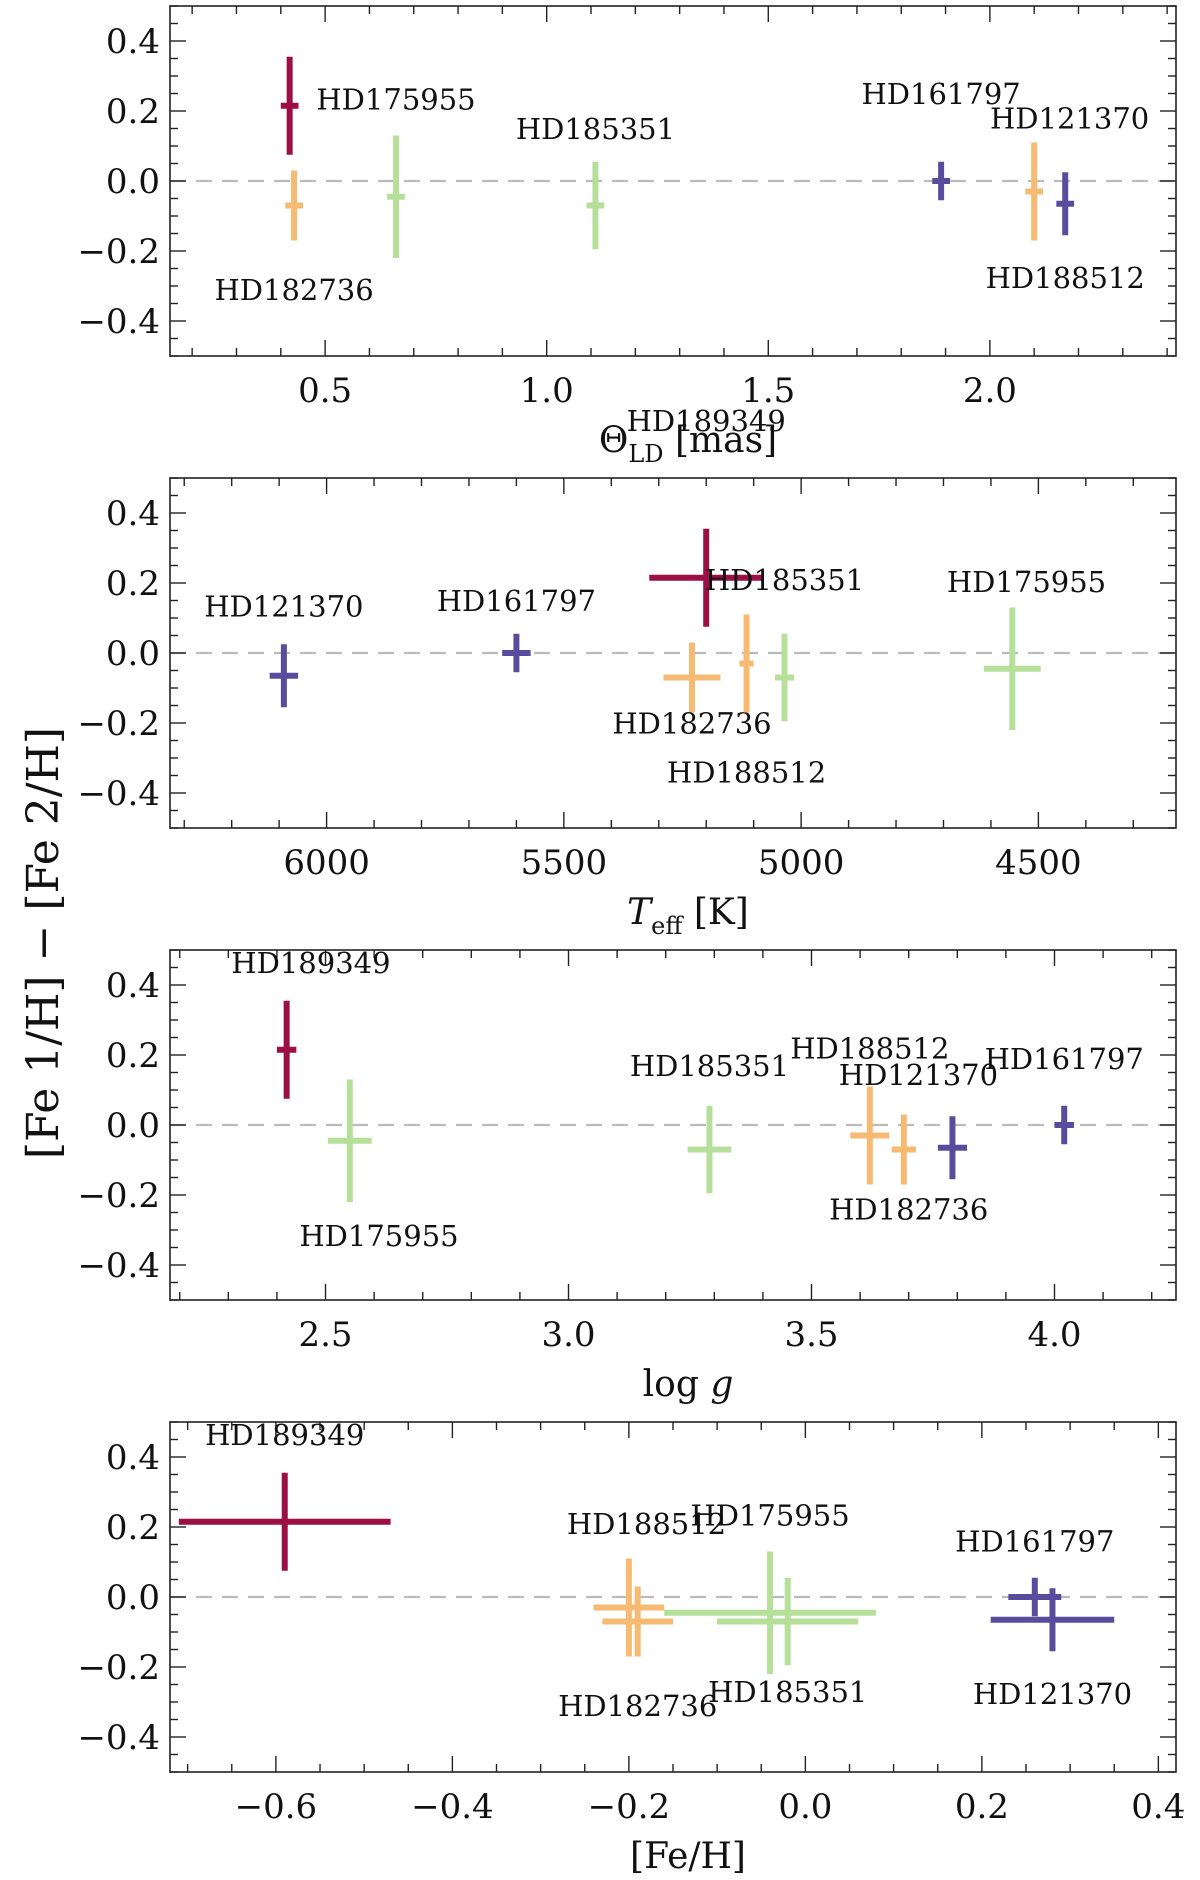 The height and width of the screenshot is (1880, 1200). I want to click on x-tick-label: 0.4, so click(1158, 1807).